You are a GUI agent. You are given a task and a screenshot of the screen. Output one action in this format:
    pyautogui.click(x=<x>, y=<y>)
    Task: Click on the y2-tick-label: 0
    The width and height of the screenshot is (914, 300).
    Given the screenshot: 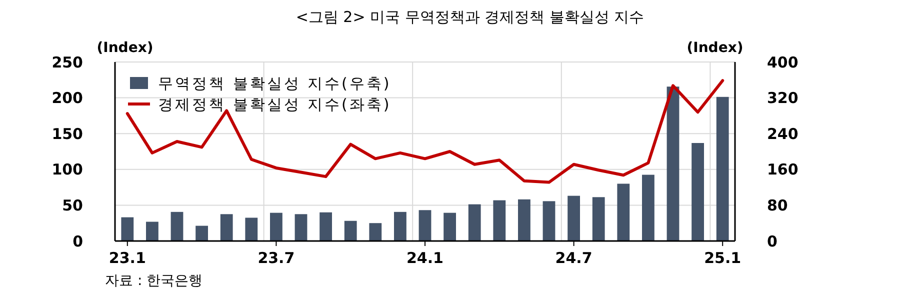 What is the action you would take?
    pyautogui.click(x=772, y=241)
    